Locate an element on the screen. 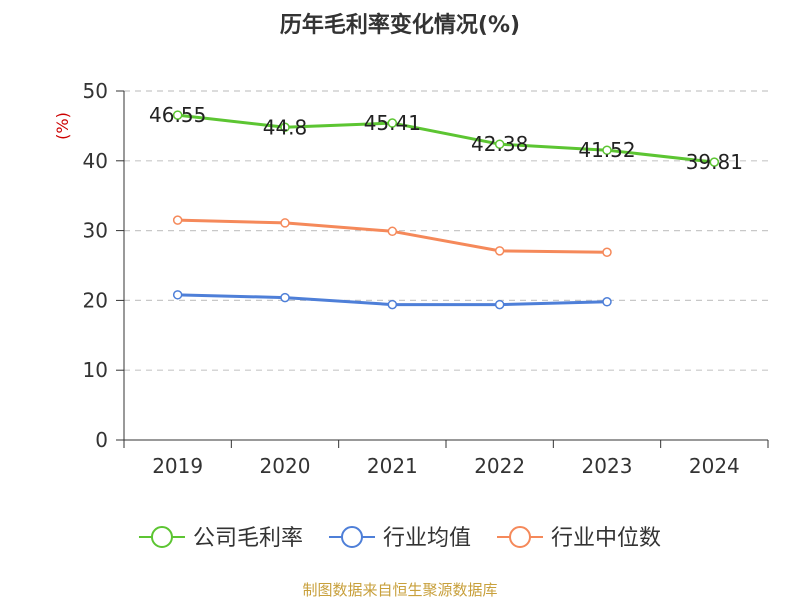 This screenshot has height=600, width=800. source-note: 制图数据来自恒生聚源数据库 is located at coordinates (399, 590).